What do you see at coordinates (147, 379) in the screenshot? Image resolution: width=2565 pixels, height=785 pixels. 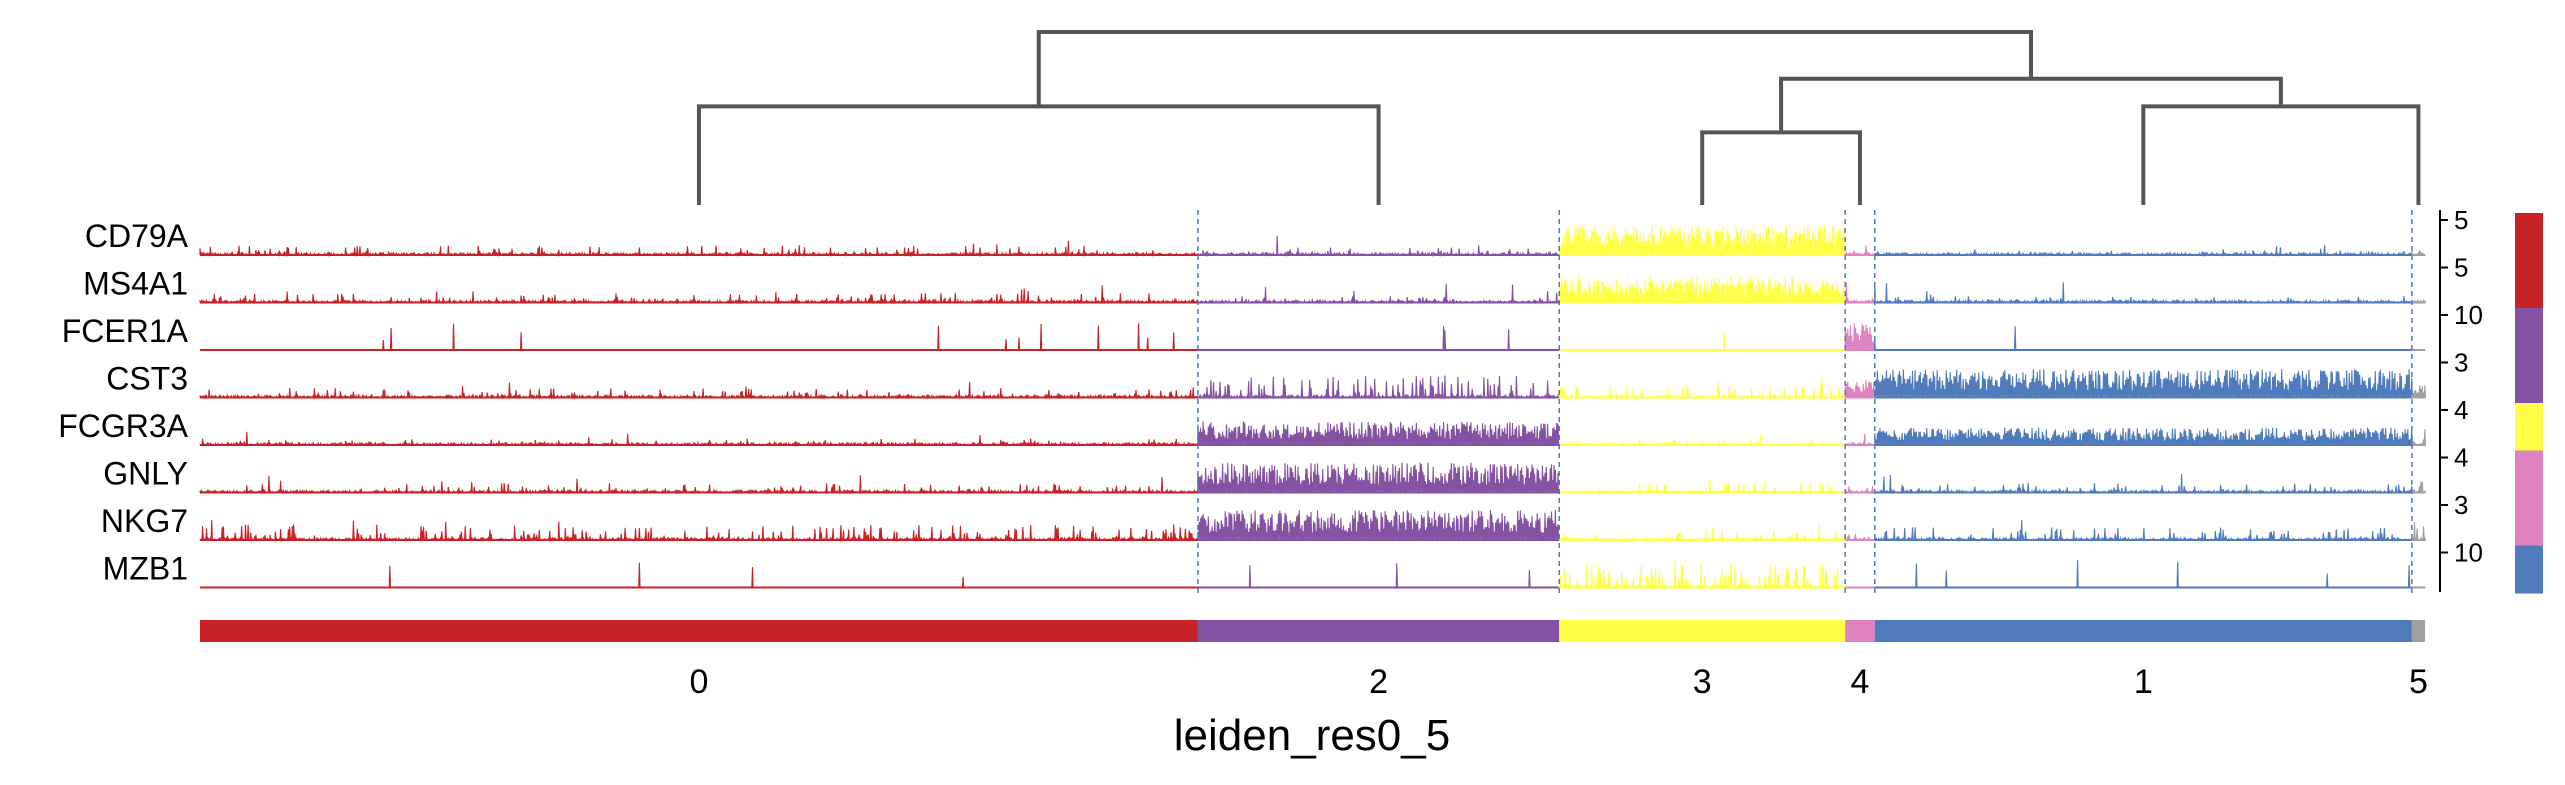 I see `gene-label-cst3: CST3` at bounding box center [147, 379].